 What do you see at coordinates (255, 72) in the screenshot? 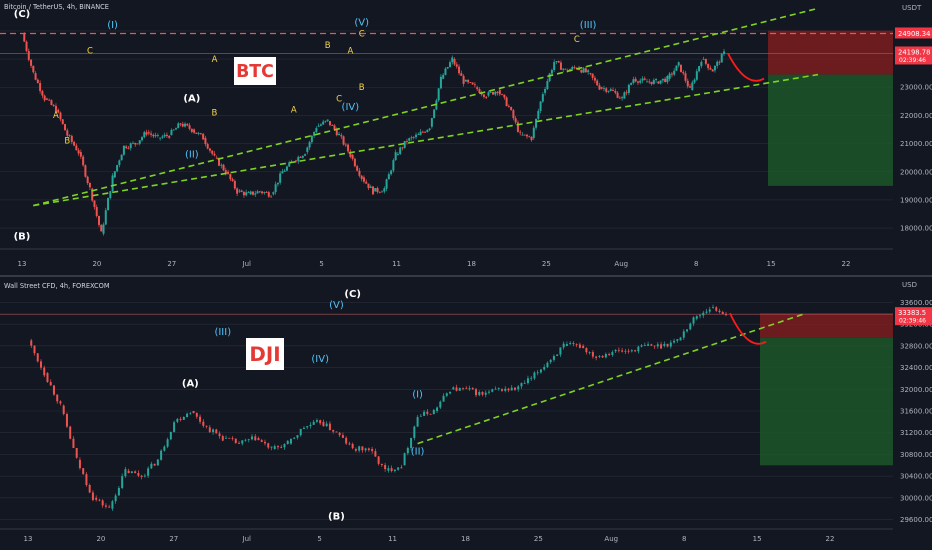
I see `symbol-badge-text: BTC` at bounding box center [255, 72].